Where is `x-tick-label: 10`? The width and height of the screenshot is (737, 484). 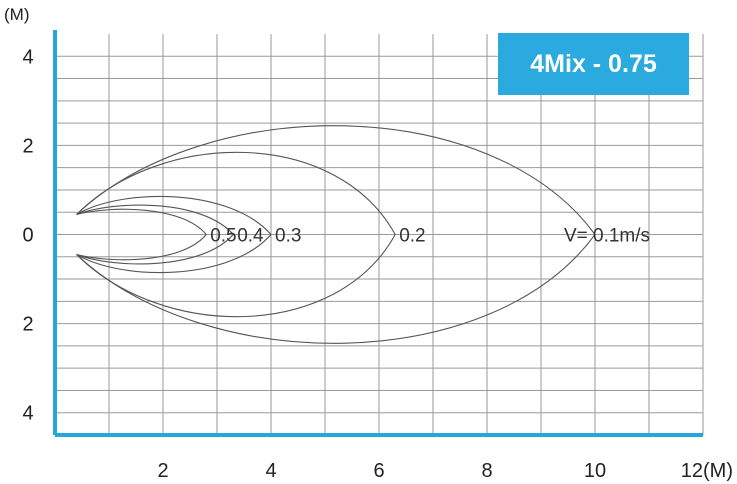
x-tick-label: 10 is located at coordinates (595, 471).